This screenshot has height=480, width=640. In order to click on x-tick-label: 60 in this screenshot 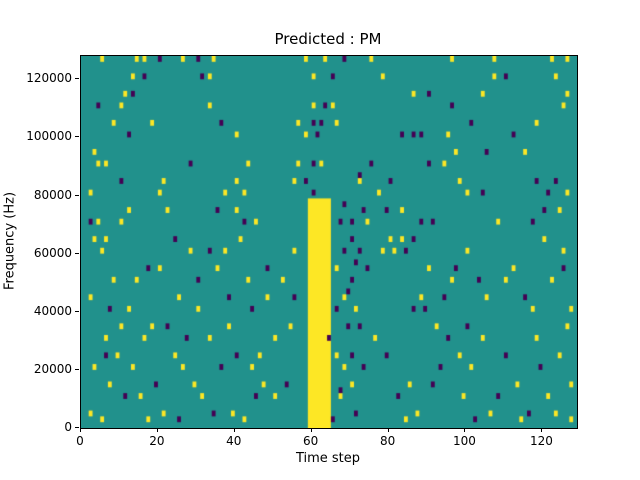, I will do `click(311, 441)`.